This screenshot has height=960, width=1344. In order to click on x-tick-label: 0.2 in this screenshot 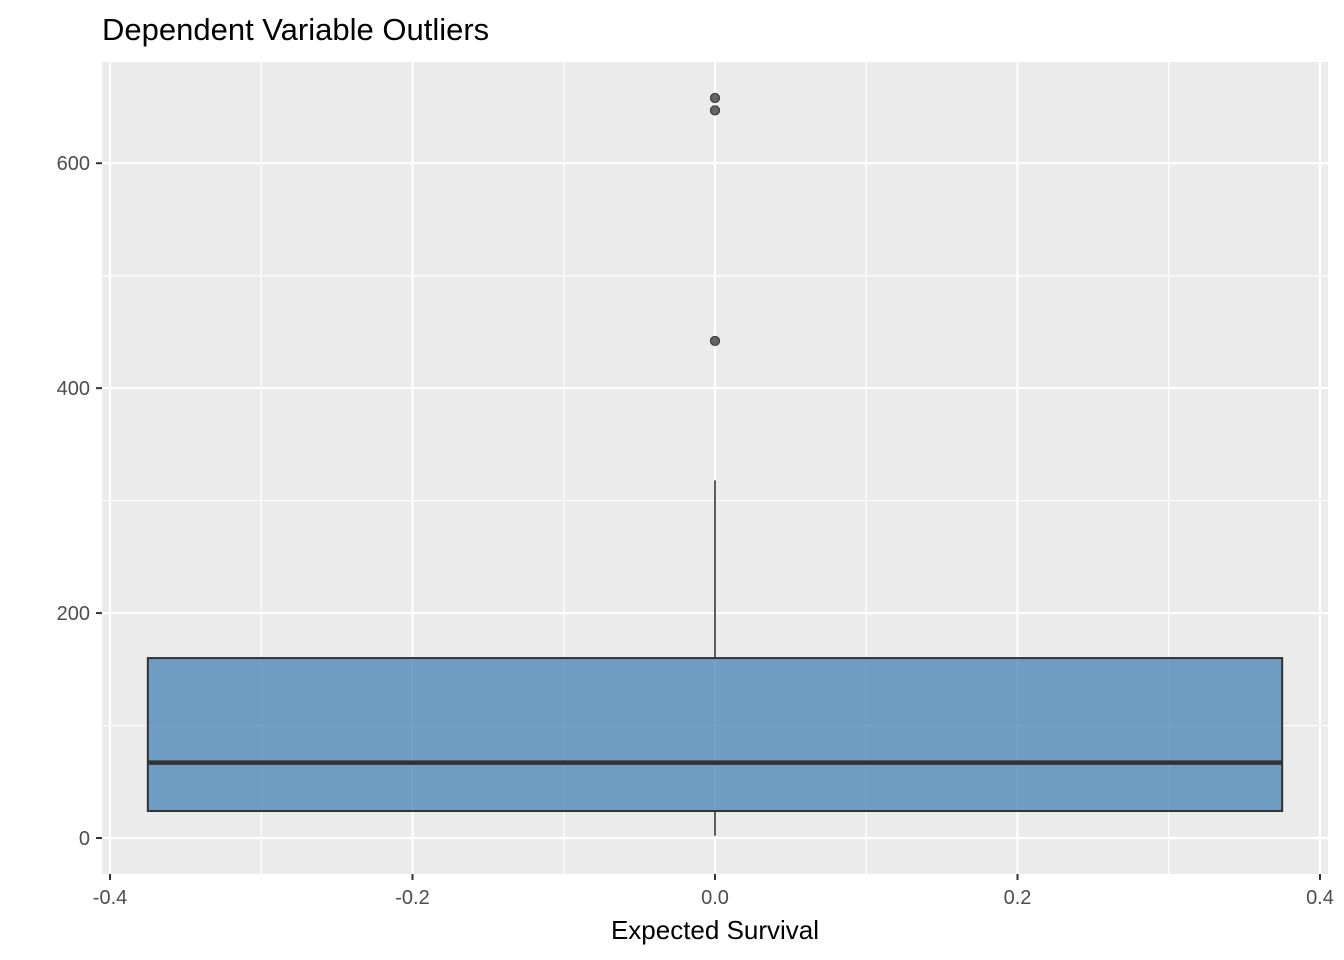, I will do `click(1018, 898)`.